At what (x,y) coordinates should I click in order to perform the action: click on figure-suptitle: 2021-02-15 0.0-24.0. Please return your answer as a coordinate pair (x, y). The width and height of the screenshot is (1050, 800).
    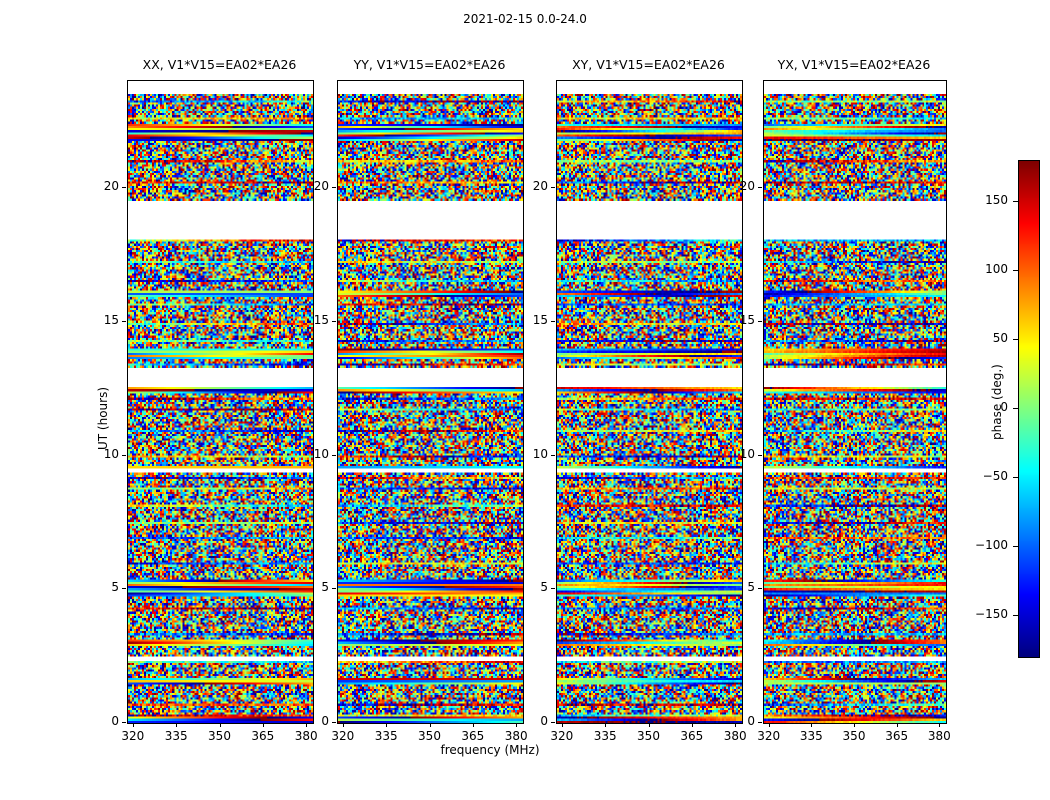
    Looking at the image, I should click on (525, 19).